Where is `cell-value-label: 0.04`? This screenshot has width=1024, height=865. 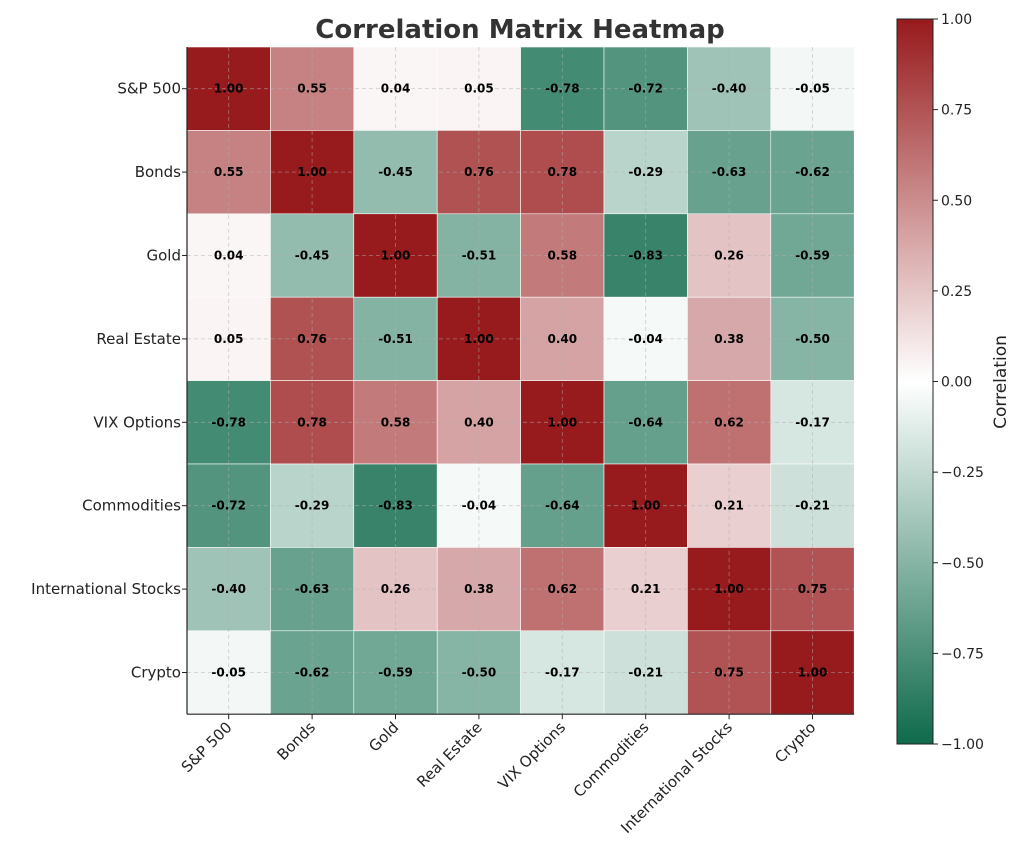
cell-value-label: 0.04 is located at coordinates (396, 89).